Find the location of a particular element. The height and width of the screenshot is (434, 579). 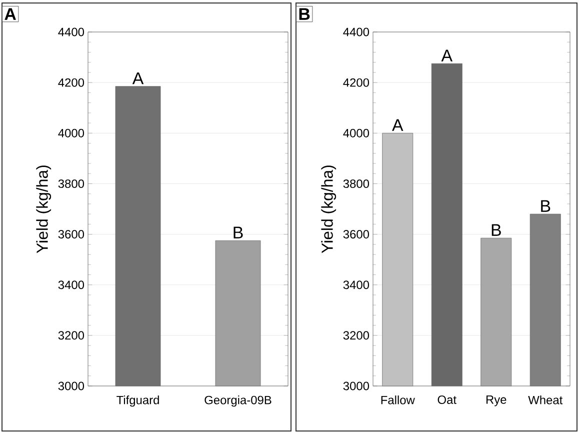

chart-title: A is located at coordinates (10, 14).